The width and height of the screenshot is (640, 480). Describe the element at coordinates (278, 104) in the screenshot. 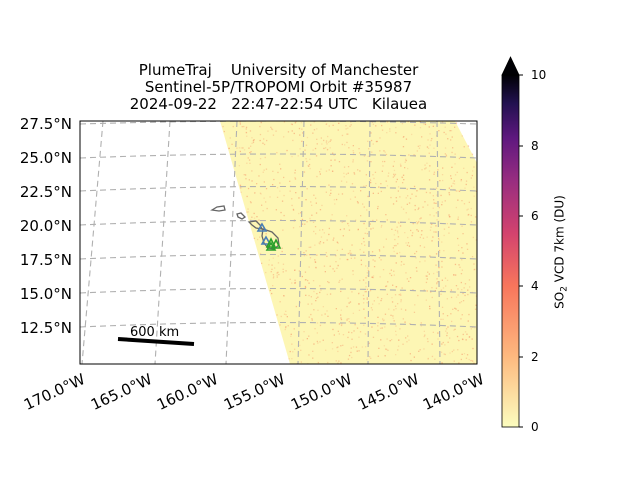

I see `title-line-3: 2024-09-22 22:47-22:54 UTC Kilauea` at that location.